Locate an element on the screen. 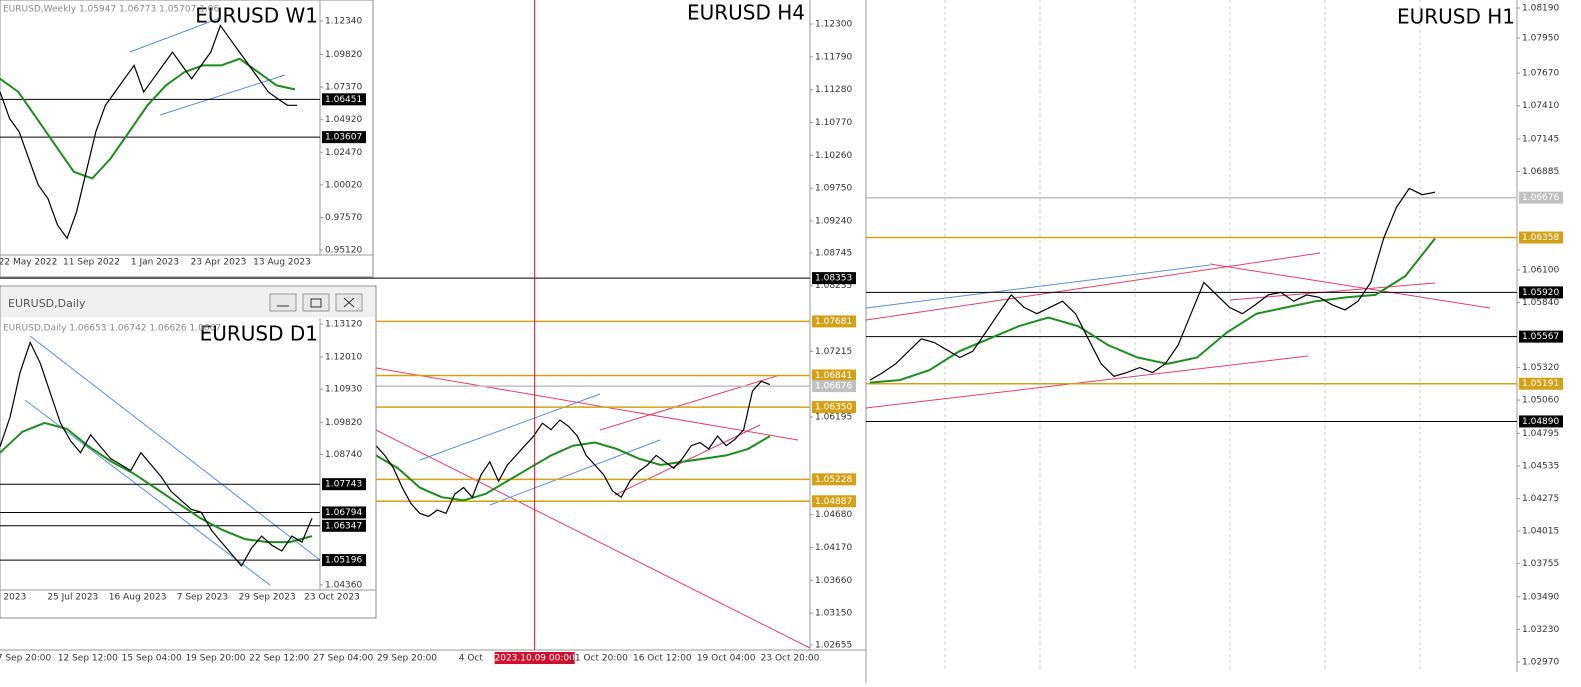 The image size is (1581, 687). level-label: 1.06350 is located at coordinates (833, 408).